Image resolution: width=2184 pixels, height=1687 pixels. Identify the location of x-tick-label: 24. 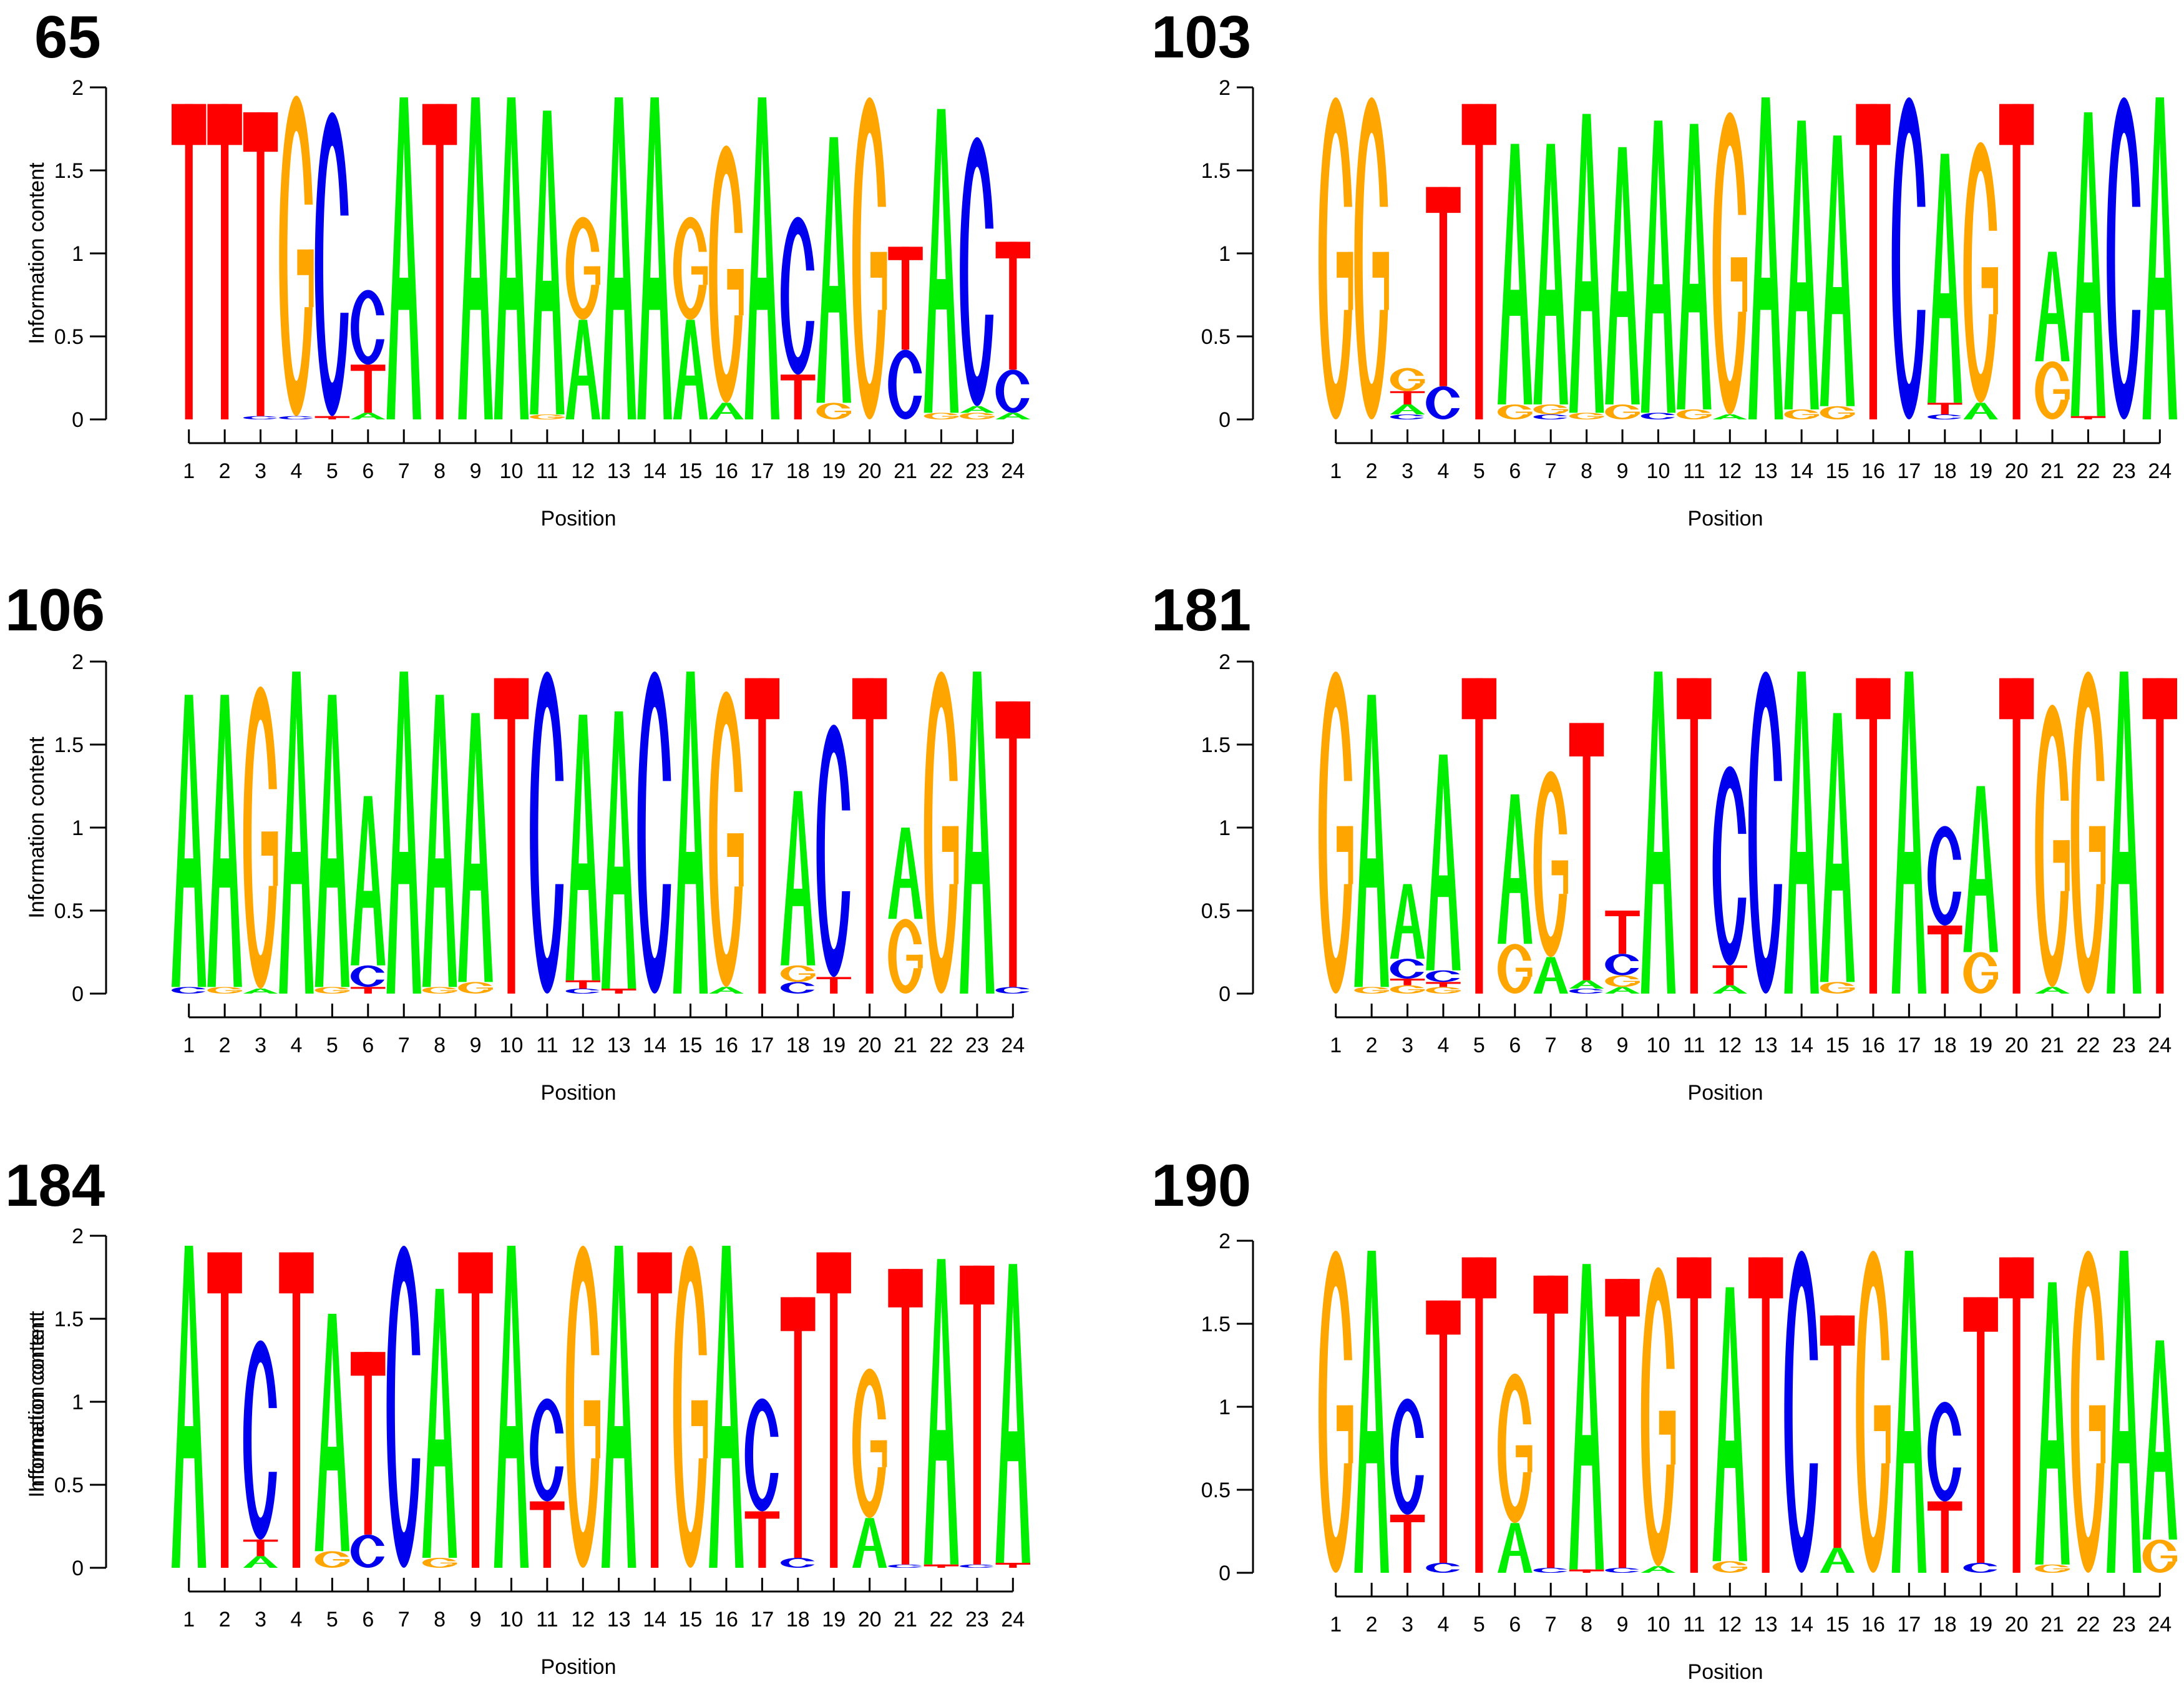
(1013, 1619).